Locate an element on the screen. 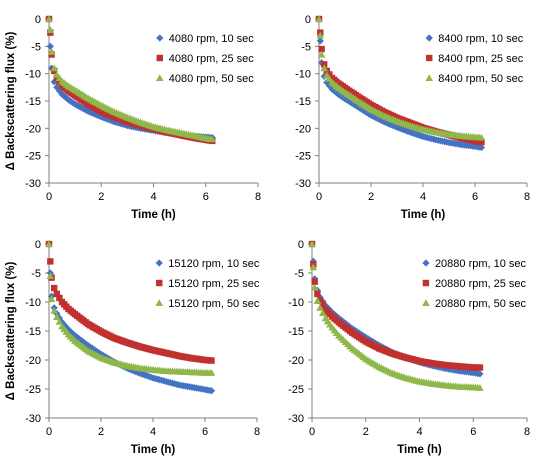  legend-label: 15120 rpm, 25 sec is located at coordinates (214, 284).